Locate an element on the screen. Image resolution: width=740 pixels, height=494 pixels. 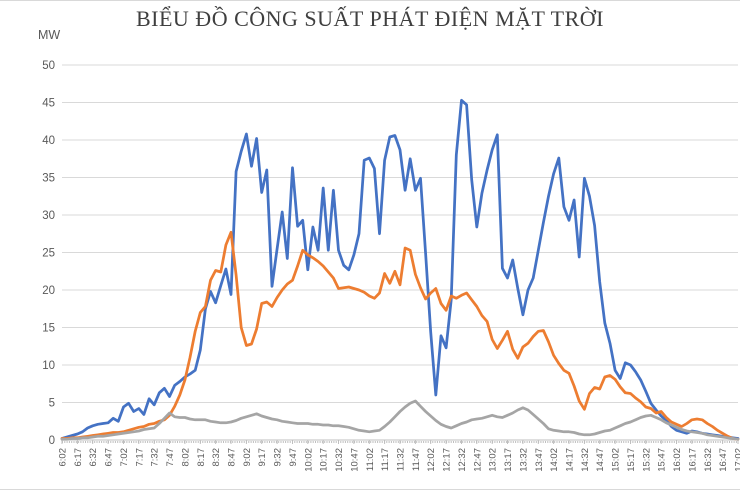
y-axis-tick-label: 10 is located at coordinates (48, 366).